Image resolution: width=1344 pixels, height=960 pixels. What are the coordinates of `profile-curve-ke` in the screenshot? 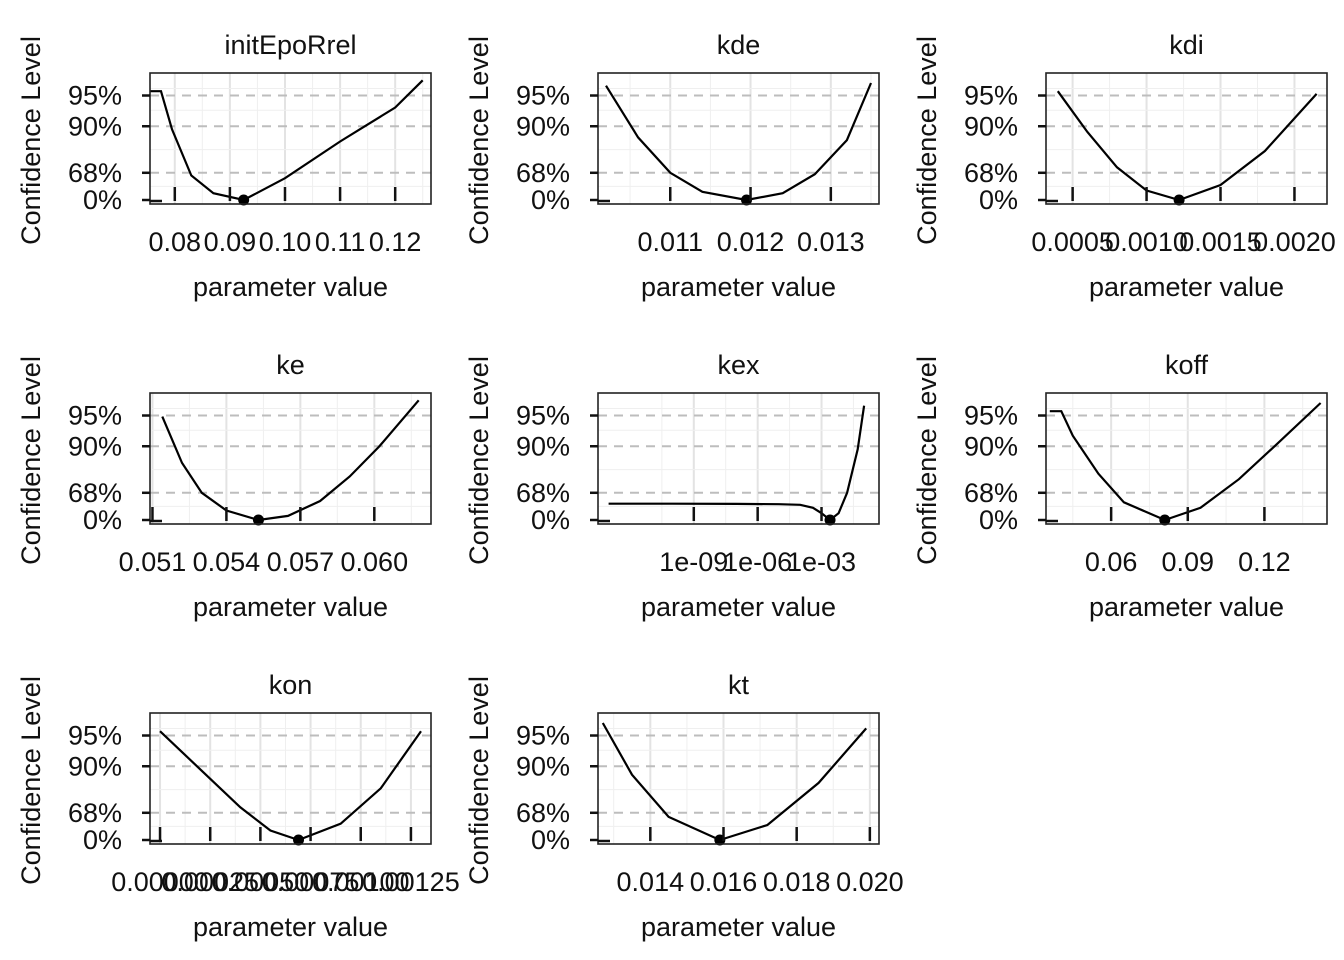 It's located at (290, 460).